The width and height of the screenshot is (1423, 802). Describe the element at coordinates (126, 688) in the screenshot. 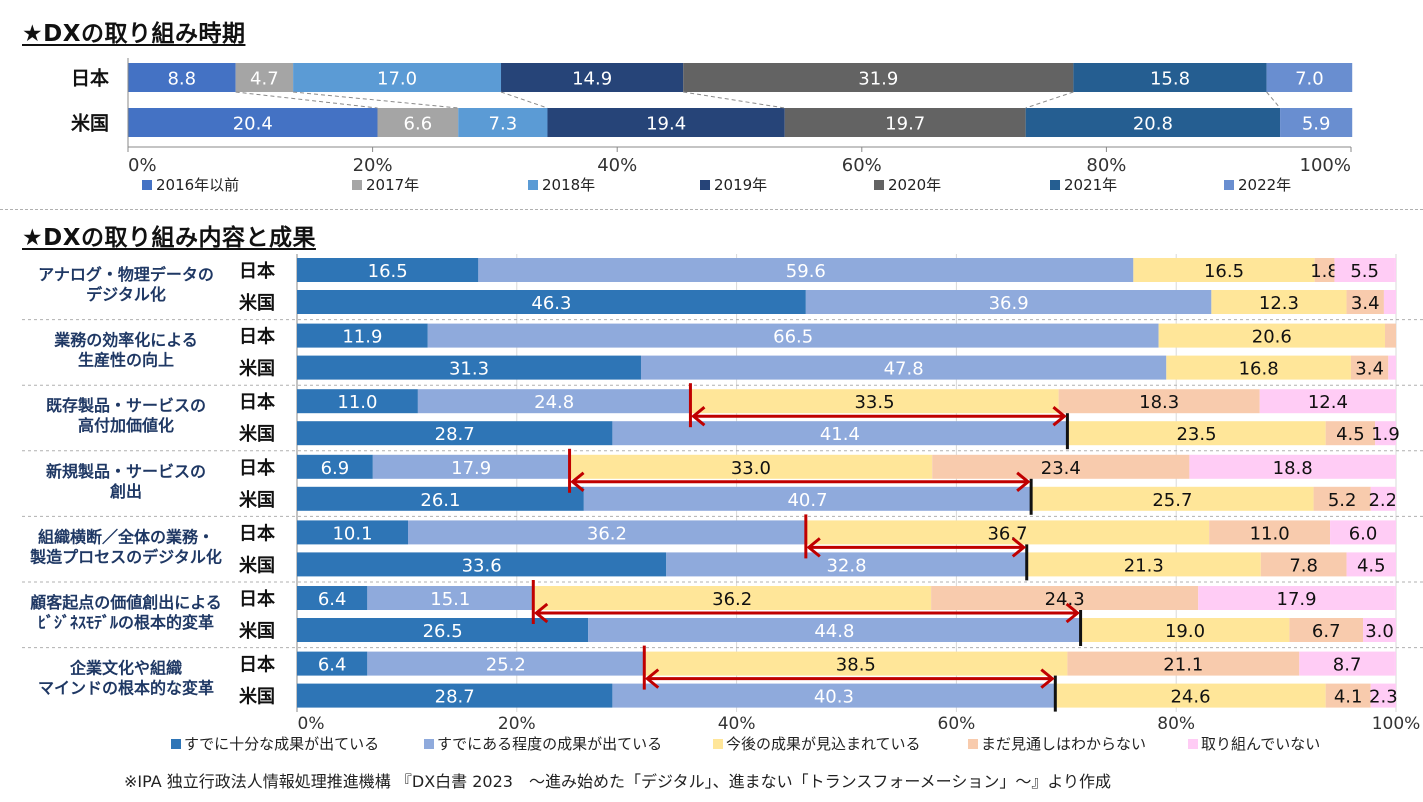

I see `group-label: マインドの根本的な変革` at that location.